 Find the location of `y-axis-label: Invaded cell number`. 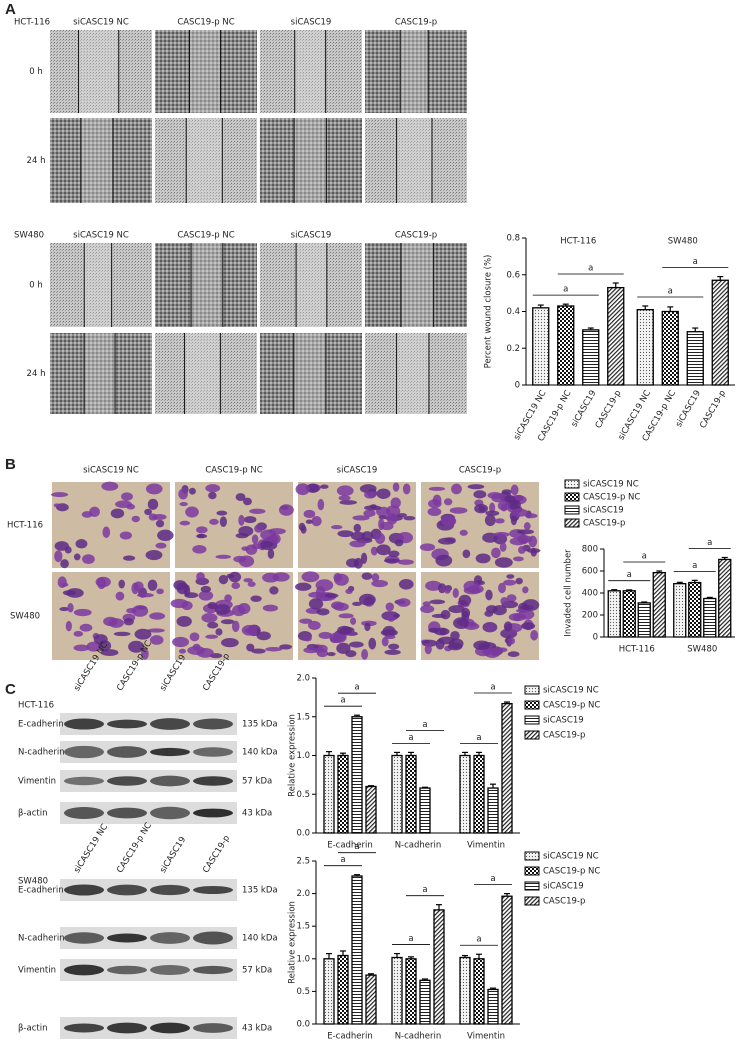

y-axis-label: Invaded cell number is located at coordinates (569, 593).